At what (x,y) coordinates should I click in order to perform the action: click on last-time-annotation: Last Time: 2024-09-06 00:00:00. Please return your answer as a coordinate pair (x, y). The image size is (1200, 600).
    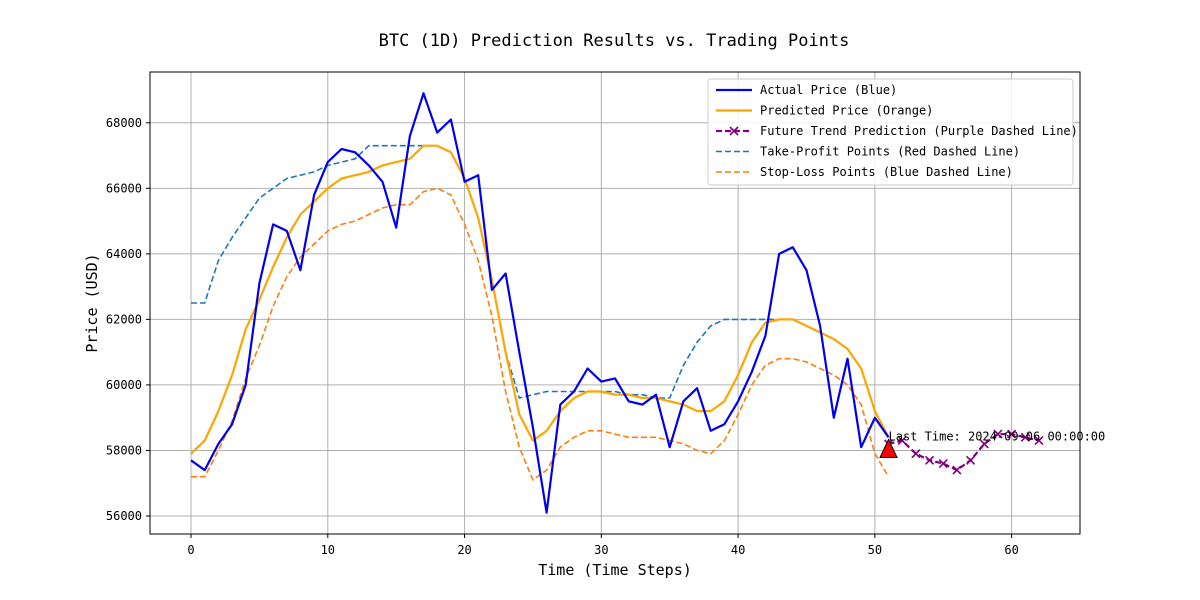
    Looking at the image, I should click on (997, 437).